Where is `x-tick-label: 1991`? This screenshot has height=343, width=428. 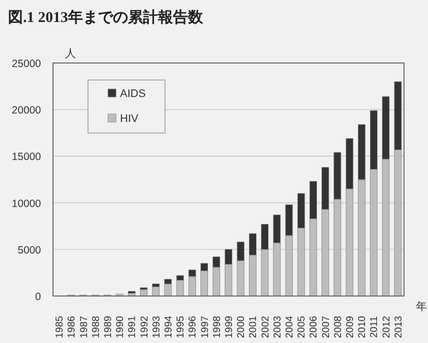 x-tick-label: 1991 is located at coordinates (132, 326).